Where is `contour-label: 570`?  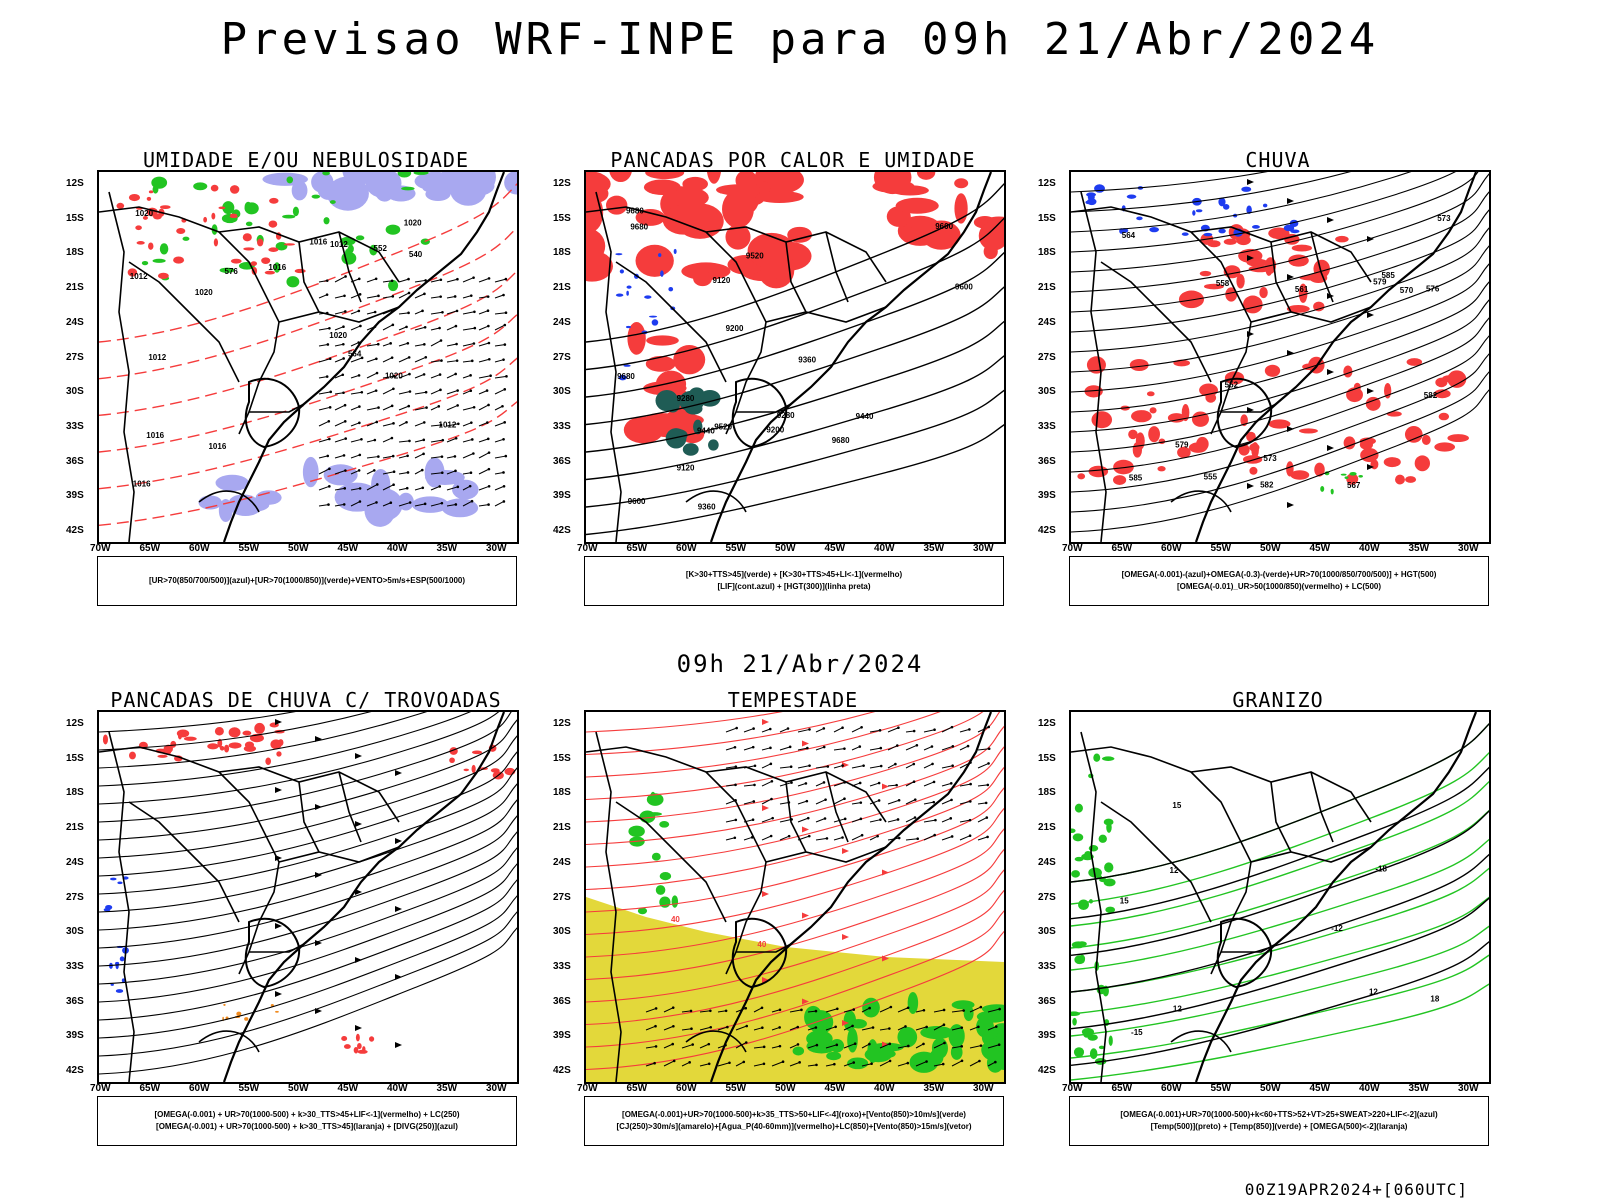
contour-label: 570 is located at coordinates (1407, 290).